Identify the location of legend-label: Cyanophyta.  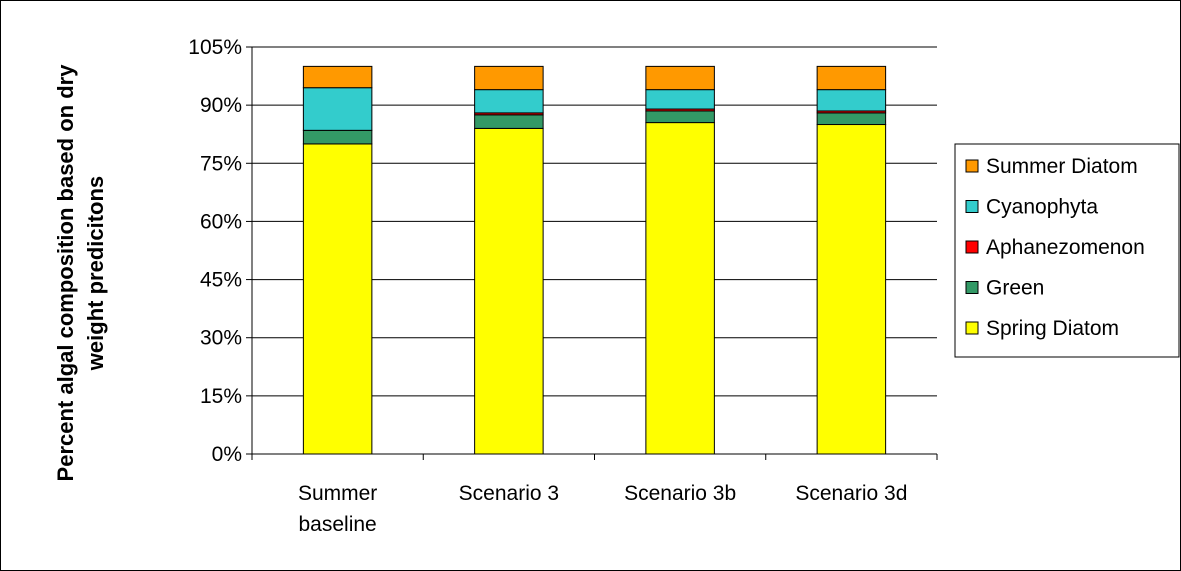
(1042, 207).